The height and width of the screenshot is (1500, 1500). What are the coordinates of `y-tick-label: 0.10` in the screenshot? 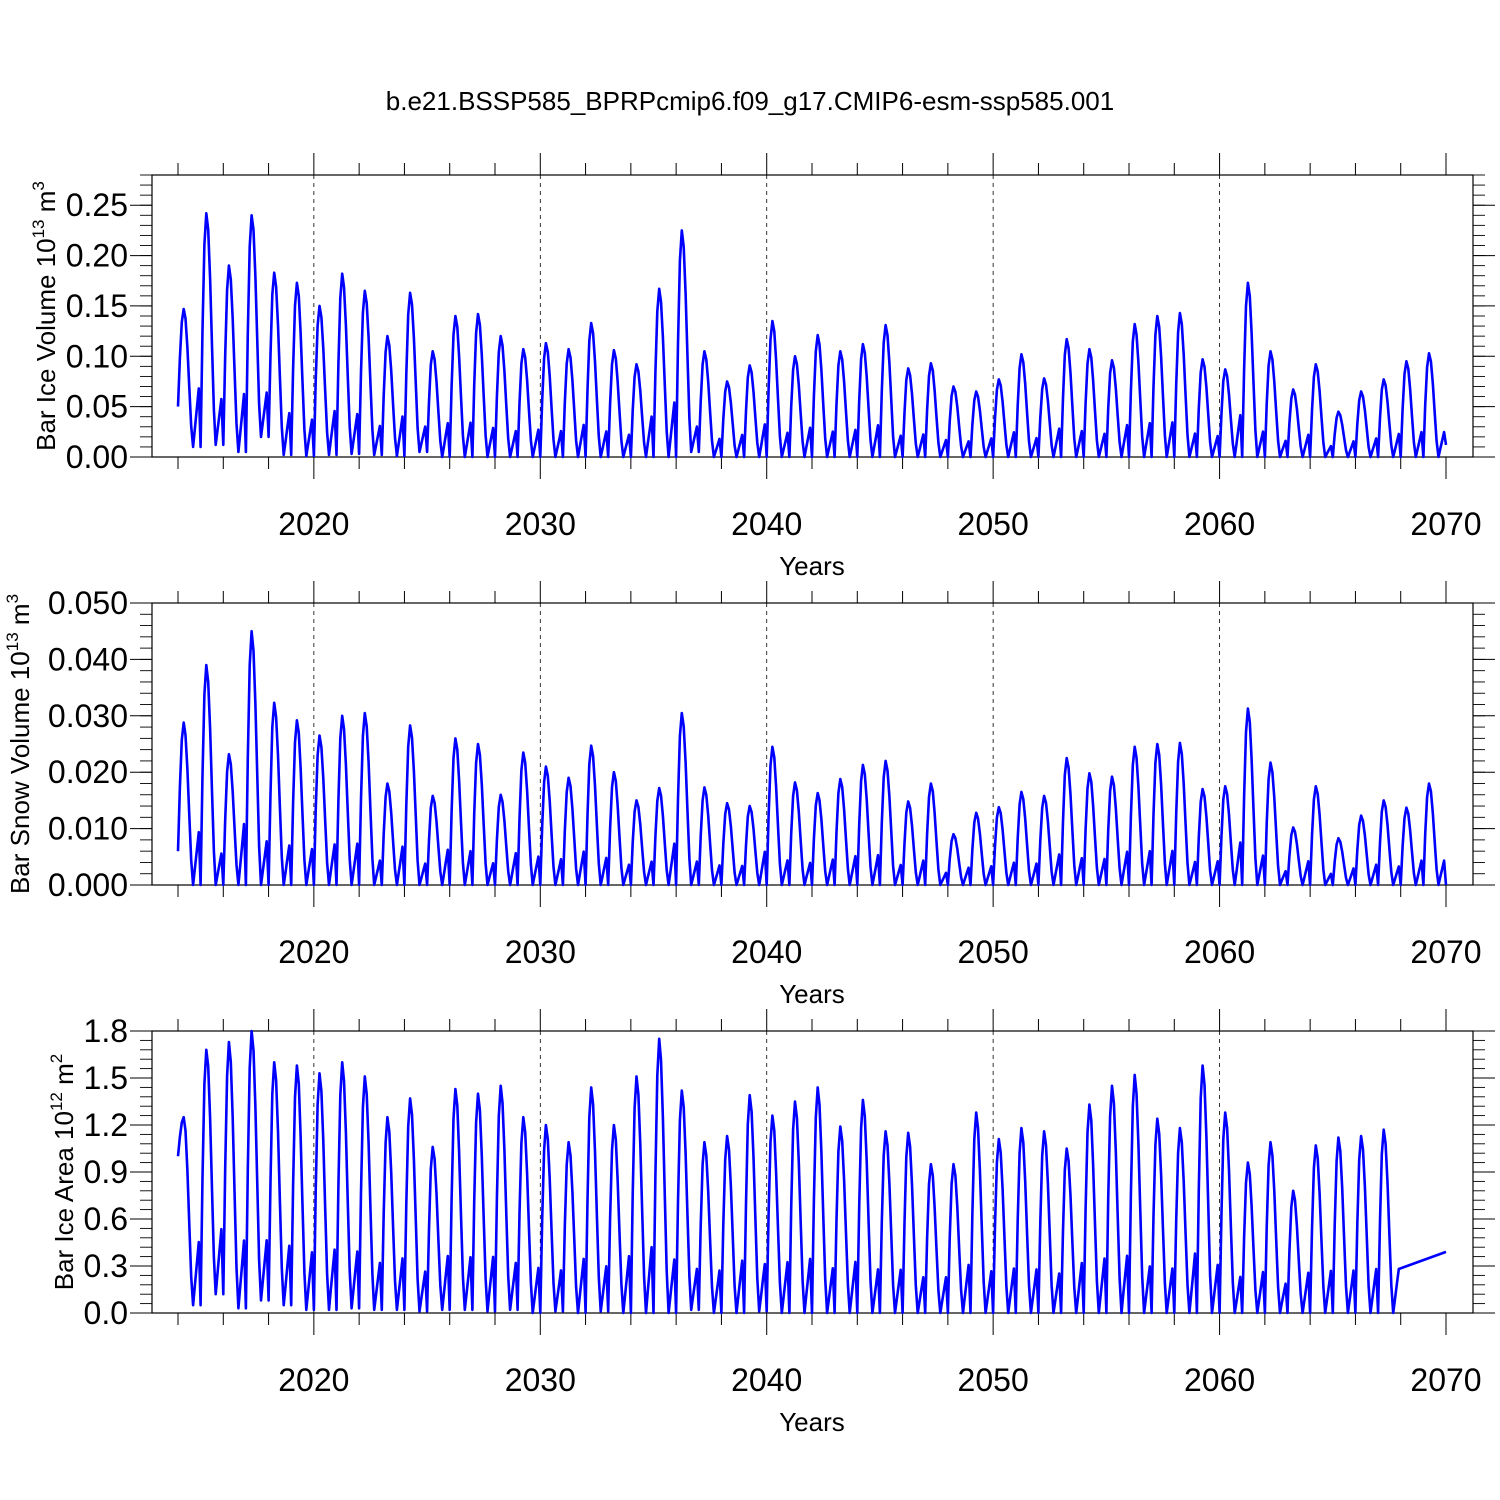 It's located at (97, 356).